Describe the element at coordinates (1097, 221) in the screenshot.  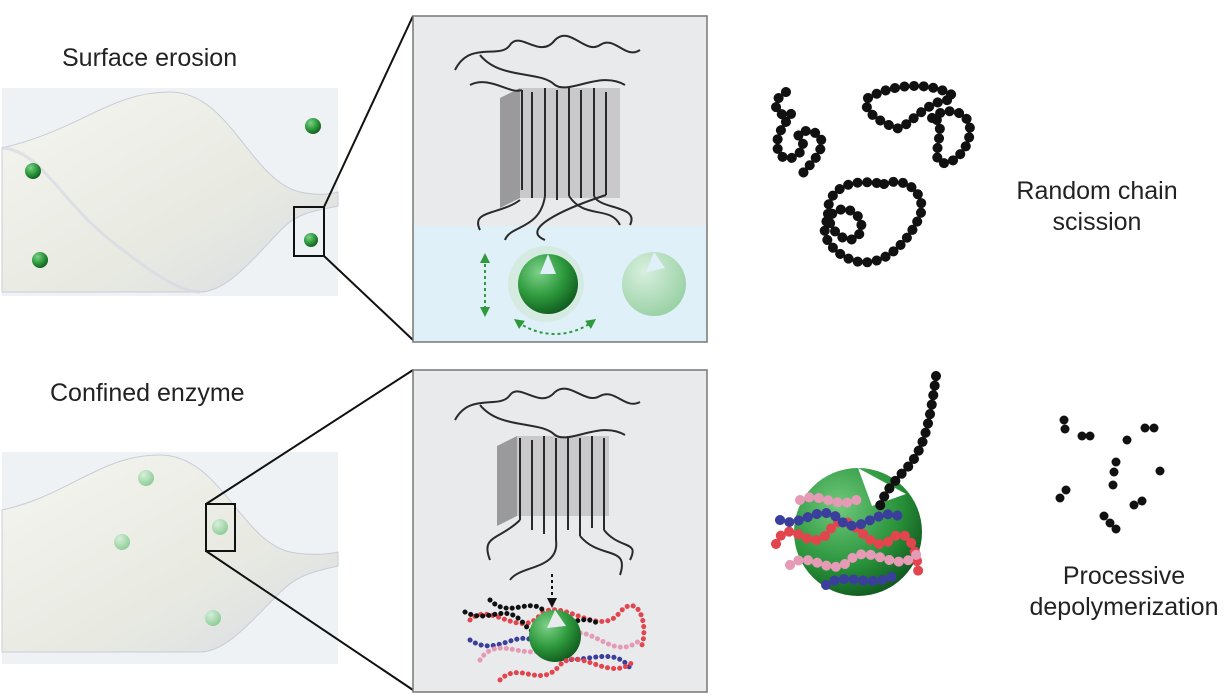
I see `label-random-line2: scission` at that location.